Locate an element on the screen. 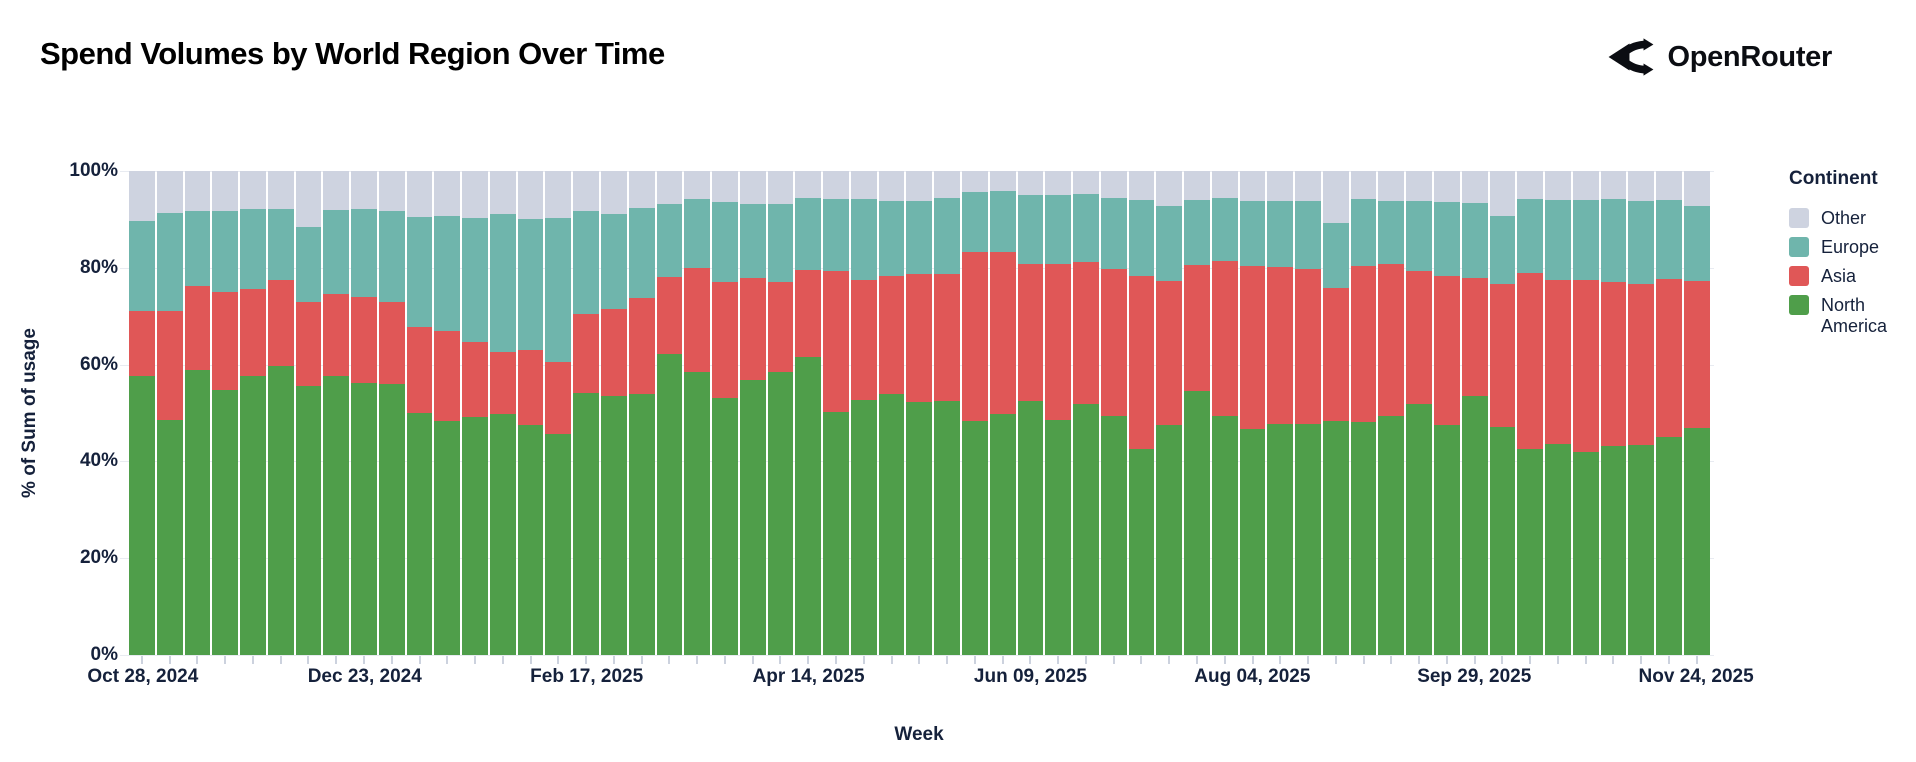 The width and height of the screenshot is (1916, 762). bar-oct-06-2025 is located at coordinates (1502, 413).